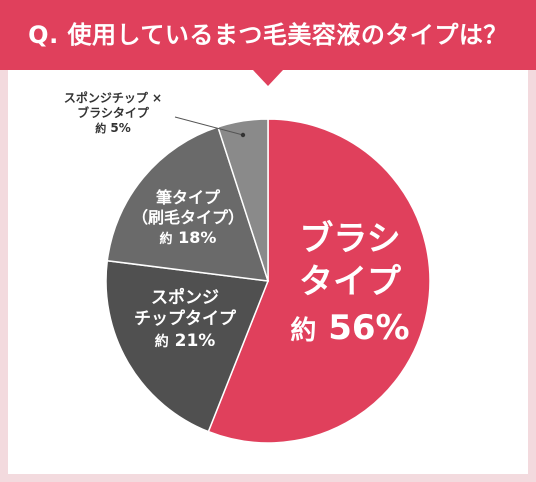  I want to click on slice-value: 18%, so click(197, 237).